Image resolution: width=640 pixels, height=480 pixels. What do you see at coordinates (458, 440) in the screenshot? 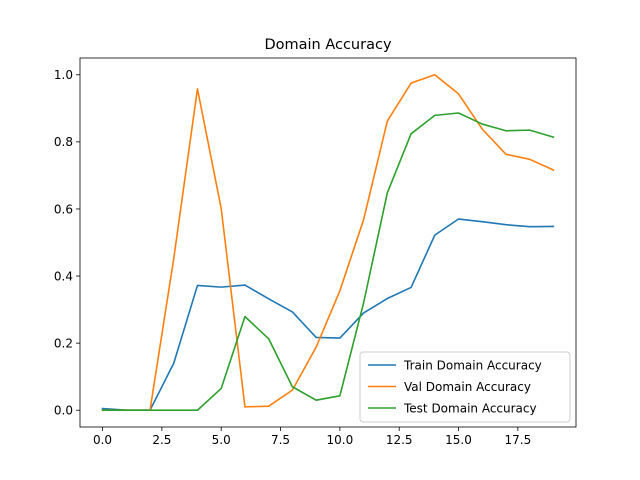
I see `x-tick-label: 15.0` at bounding box center [458, 440].